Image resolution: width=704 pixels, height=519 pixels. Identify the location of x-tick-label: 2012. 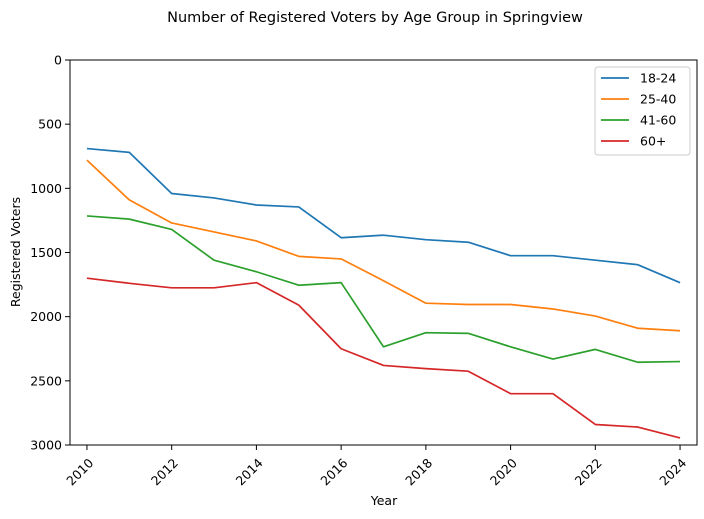
(164, 471).